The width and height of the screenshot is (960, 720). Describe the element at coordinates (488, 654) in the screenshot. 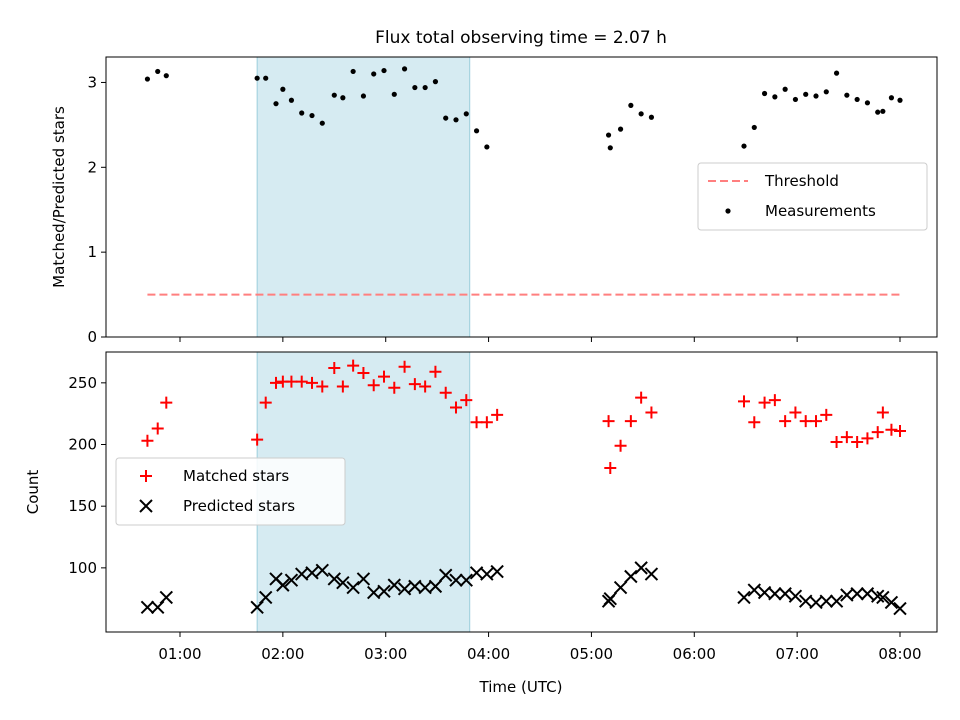

I see `x-tick-label: 04:00` at that location.